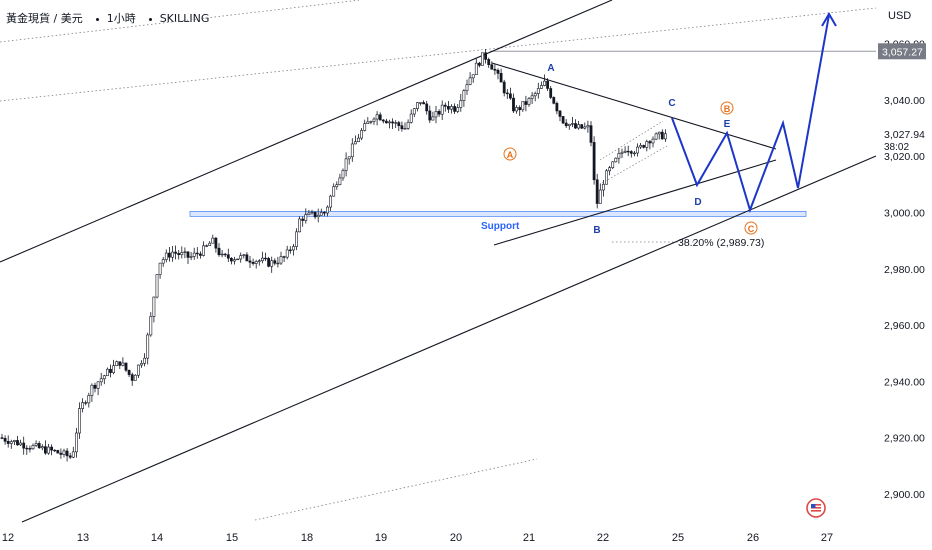 This screenshot has width=932, height=550. I want to click on high-price-tag, so click(902, 51).